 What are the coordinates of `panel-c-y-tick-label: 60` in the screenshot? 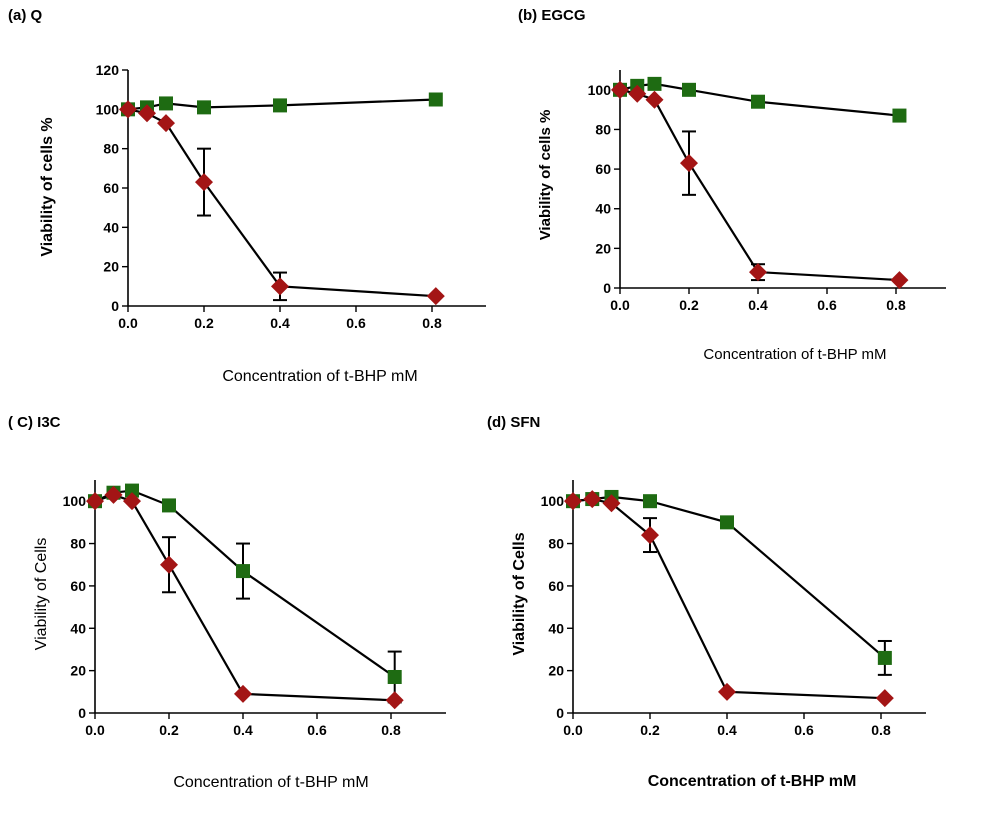 It's located at (78, 586).